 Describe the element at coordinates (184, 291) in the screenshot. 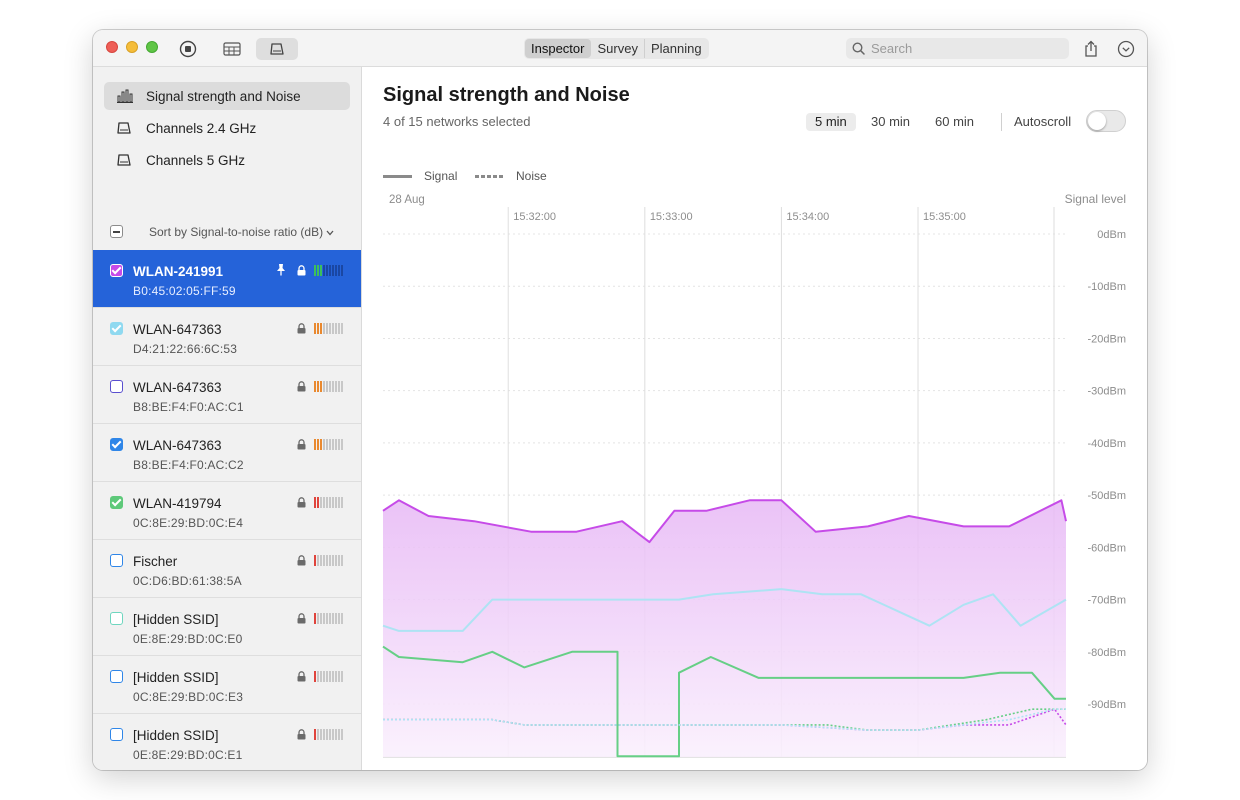

I see `network-mac: B0:45:02:05:FF:59` at that location.